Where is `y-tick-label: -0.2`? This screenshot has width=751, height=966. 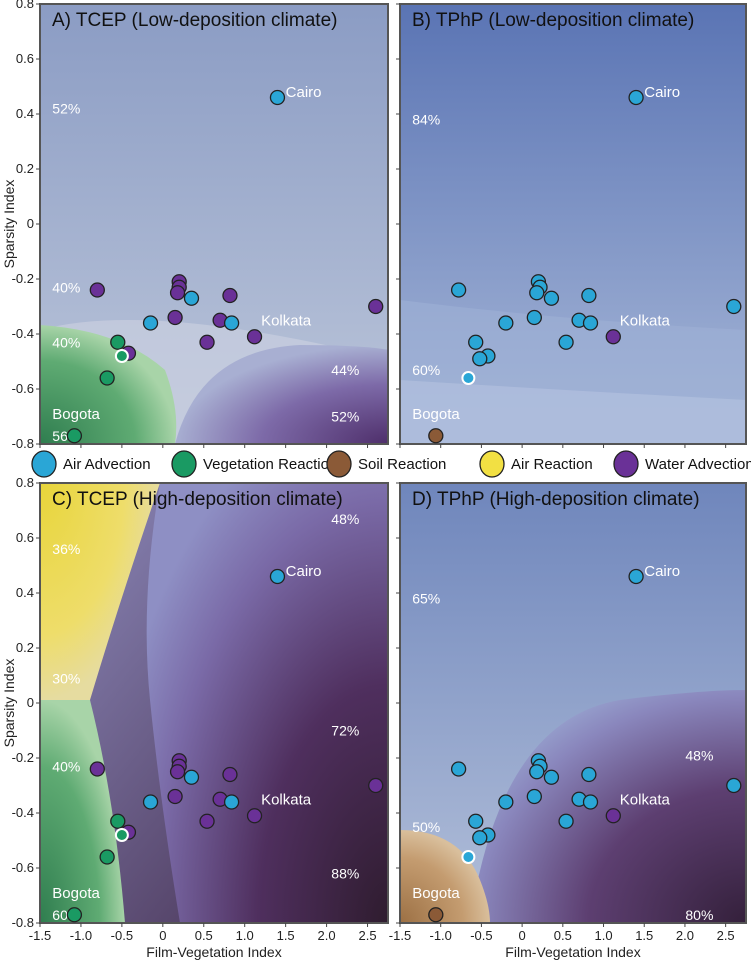
y-tick-label: -0.2 is located at coordinates (23, 278).